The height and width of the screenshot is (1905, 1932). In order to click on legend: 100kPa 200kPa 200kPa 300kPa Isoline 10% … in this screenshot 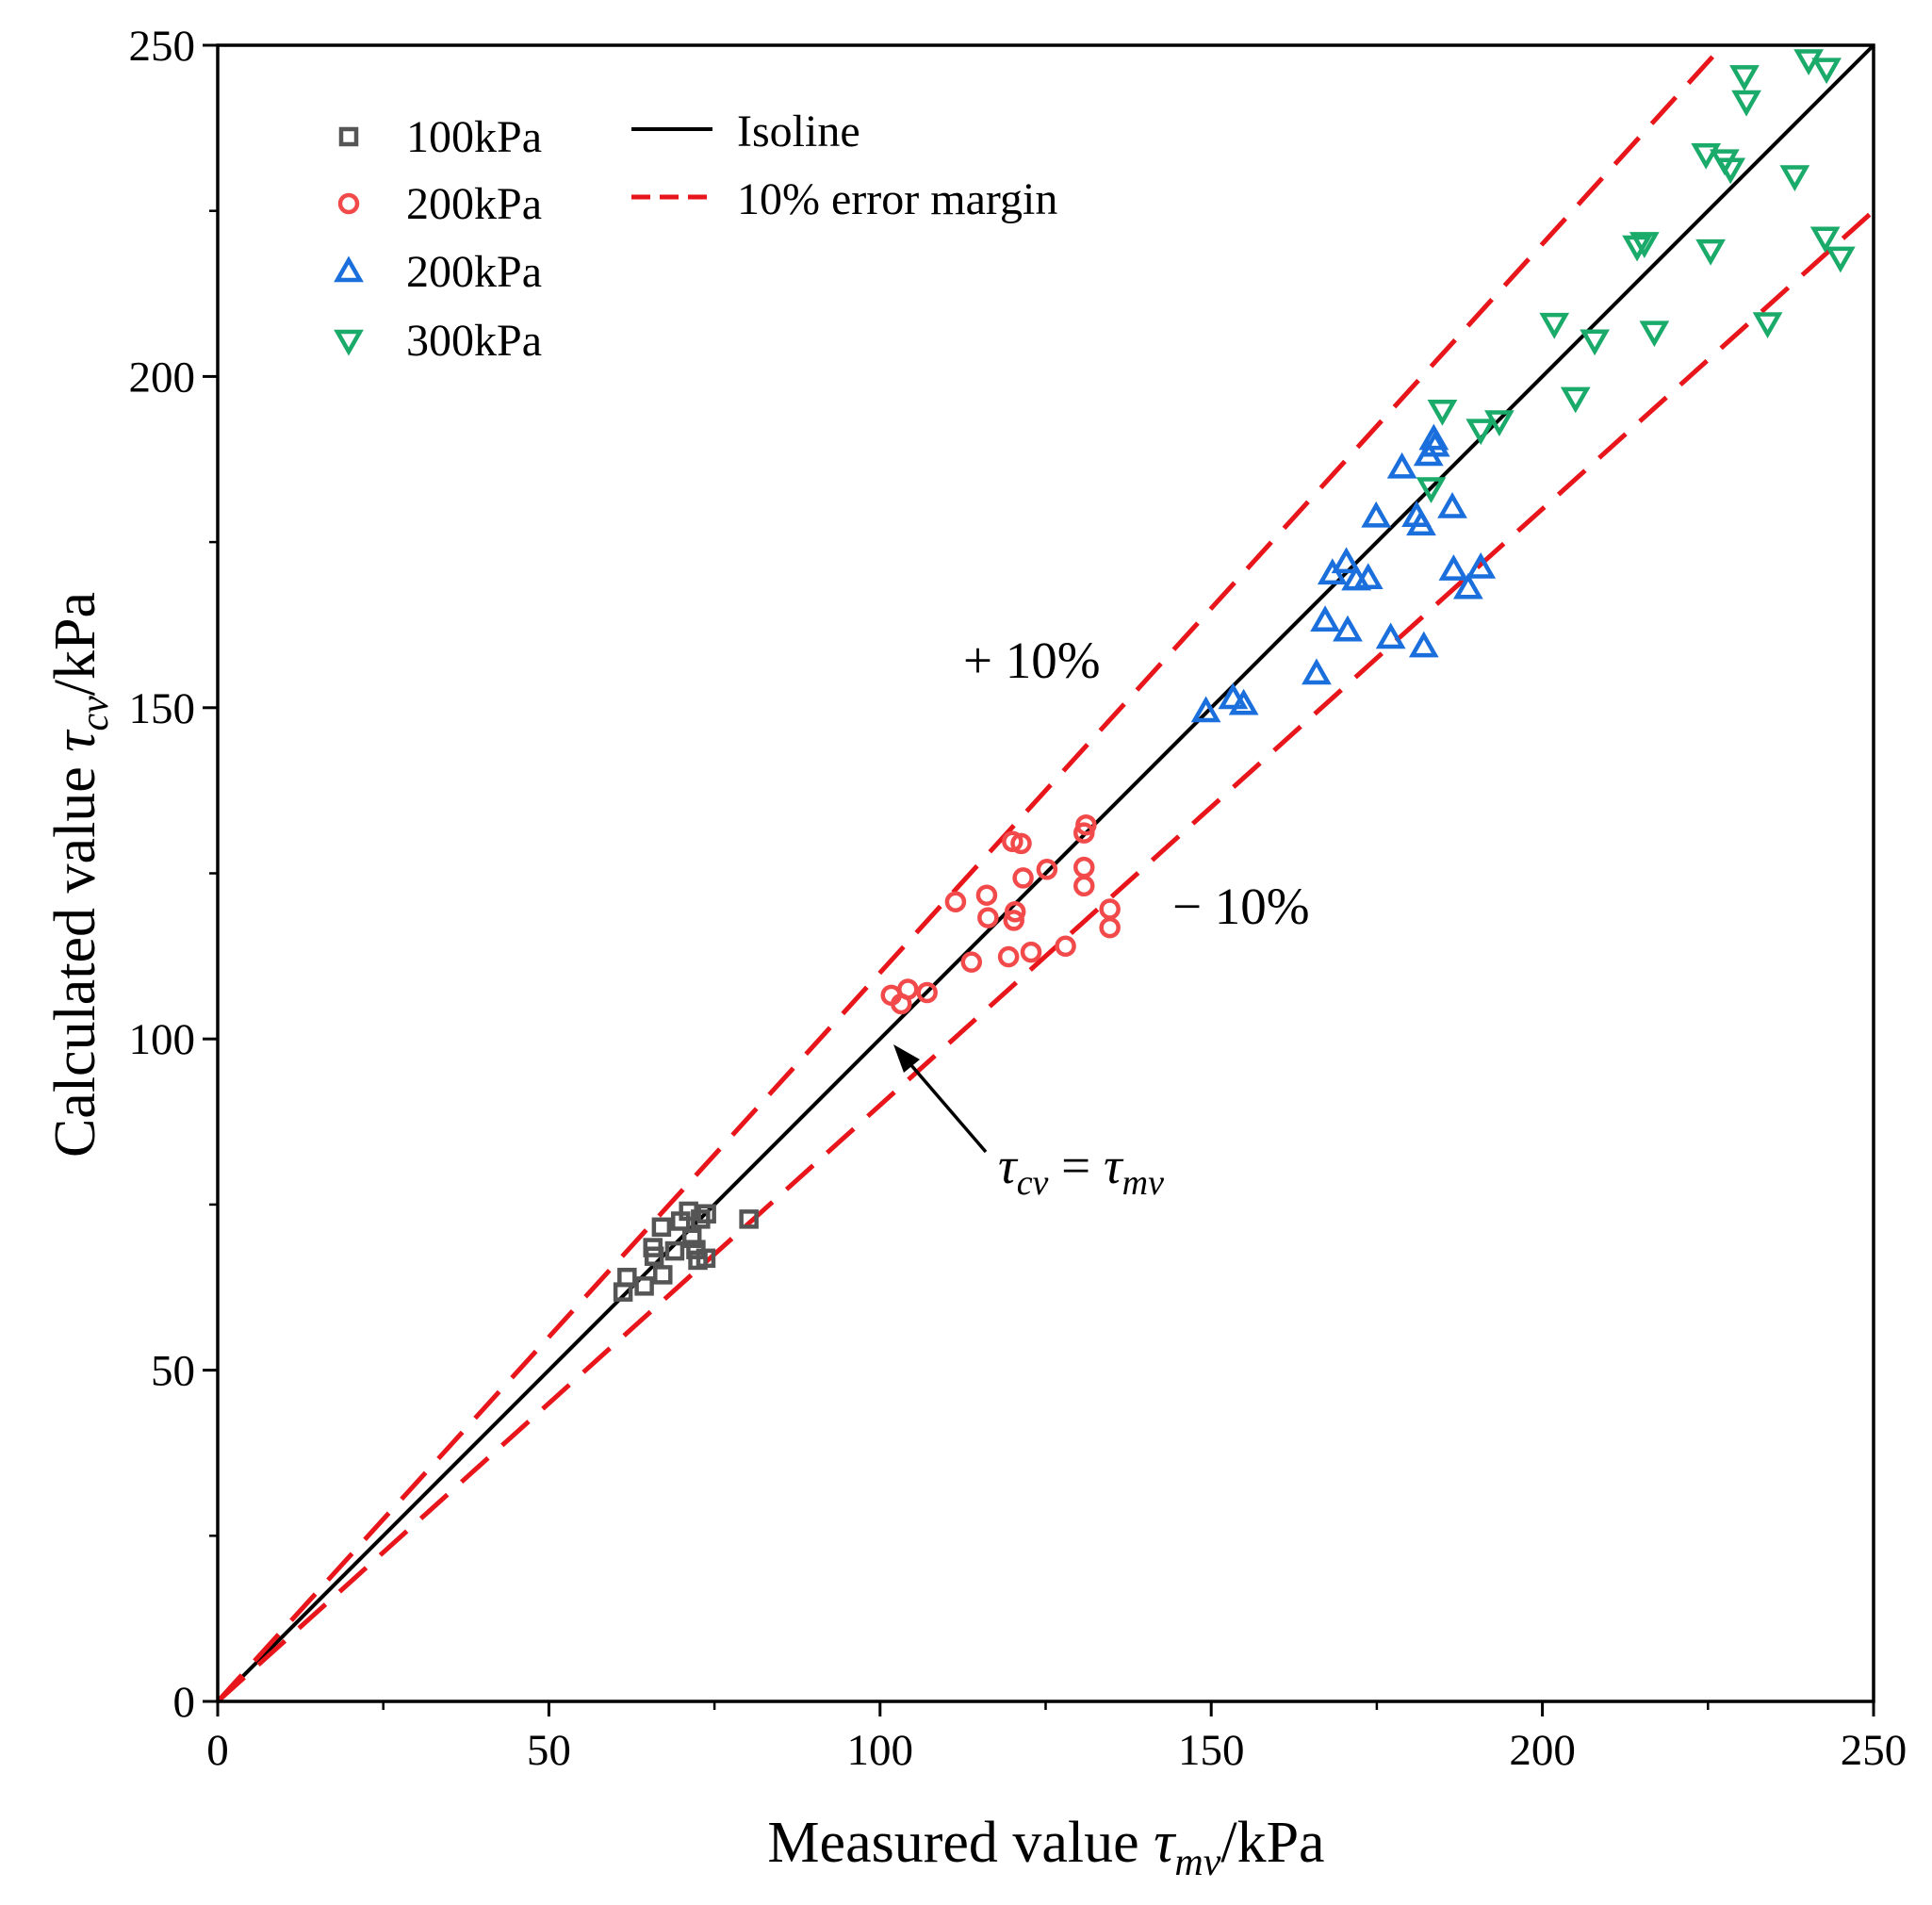, I will do `click(695, 237)`.